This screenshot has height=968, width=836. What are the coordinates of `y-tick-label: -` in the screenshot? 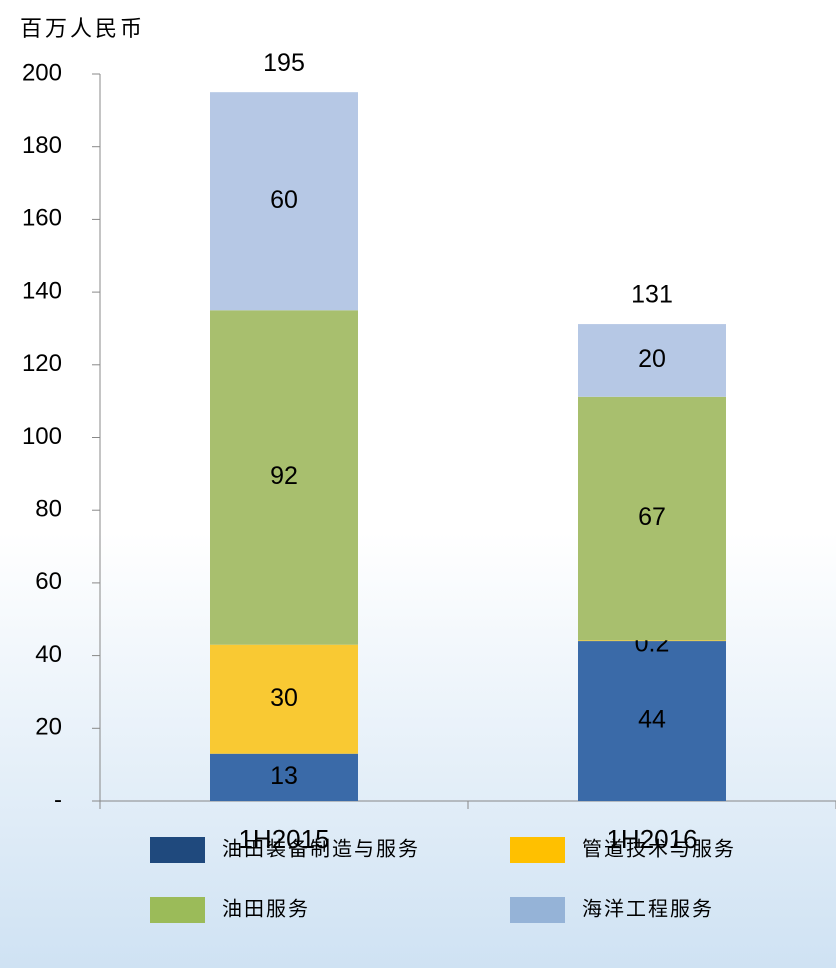 It's located at (58, 799).